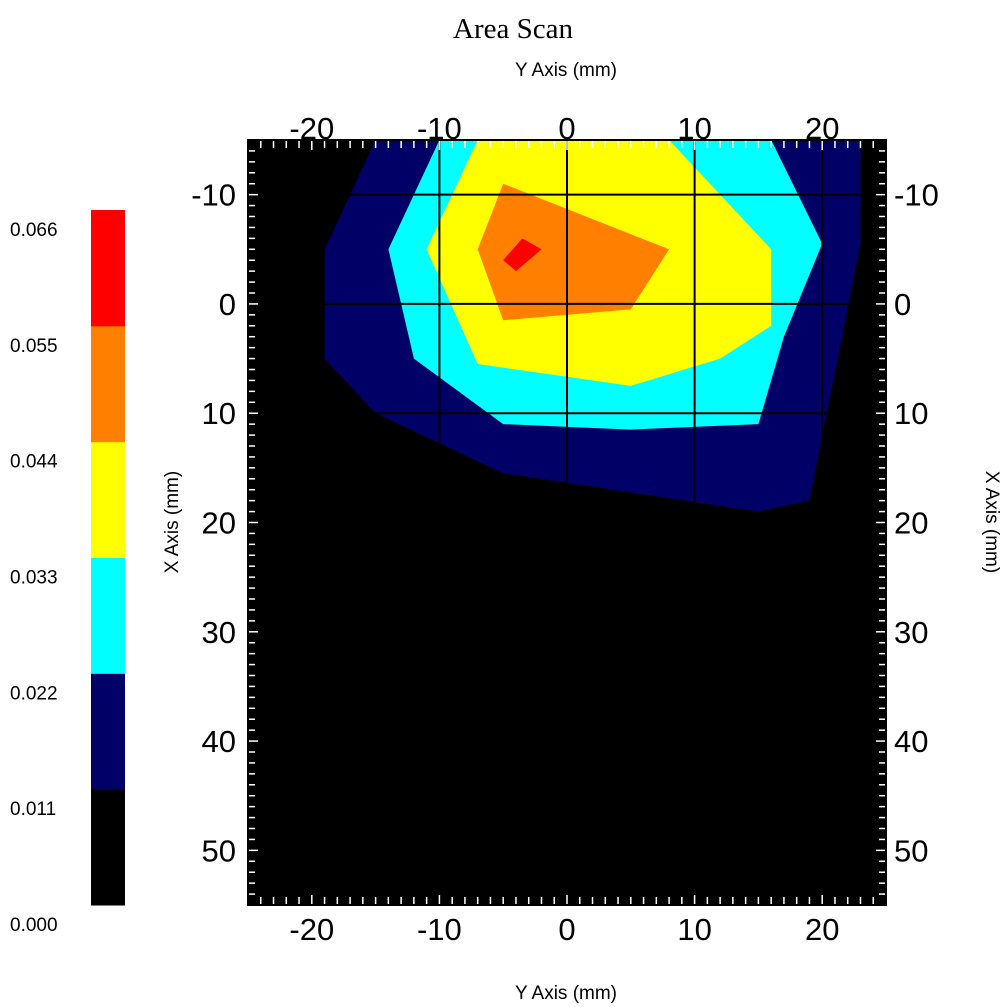 The width and height of the screenshot is (1007, 1007). I want to click on y-tick-right-0: -10, so click(916, 195).